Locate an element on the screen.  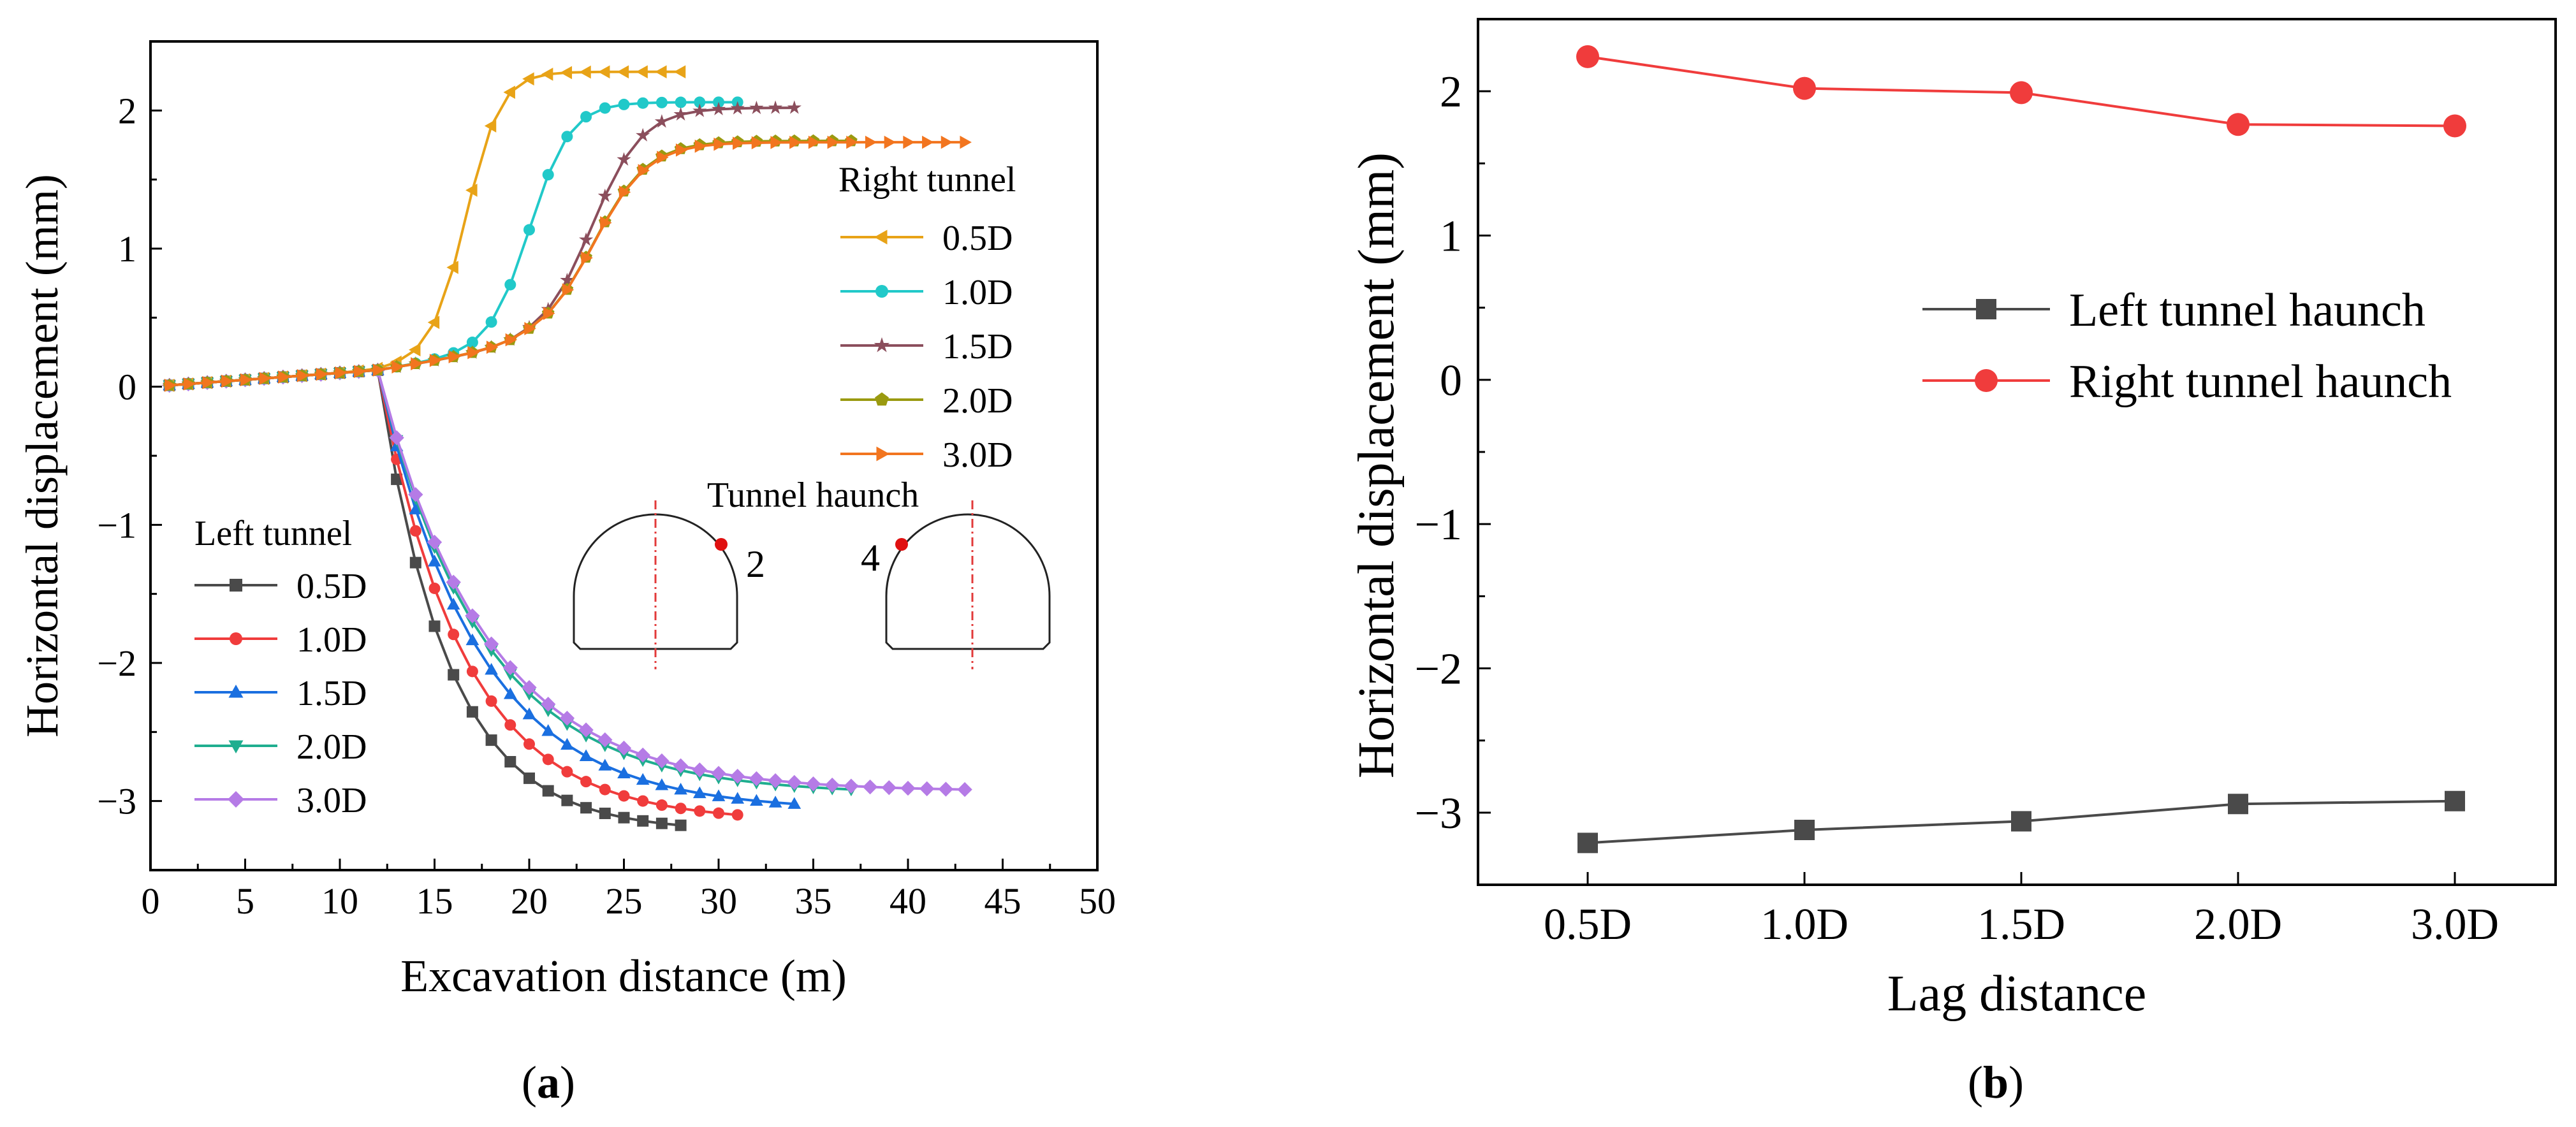
x-tick-label: 25 is located at coordinates (624, 901).